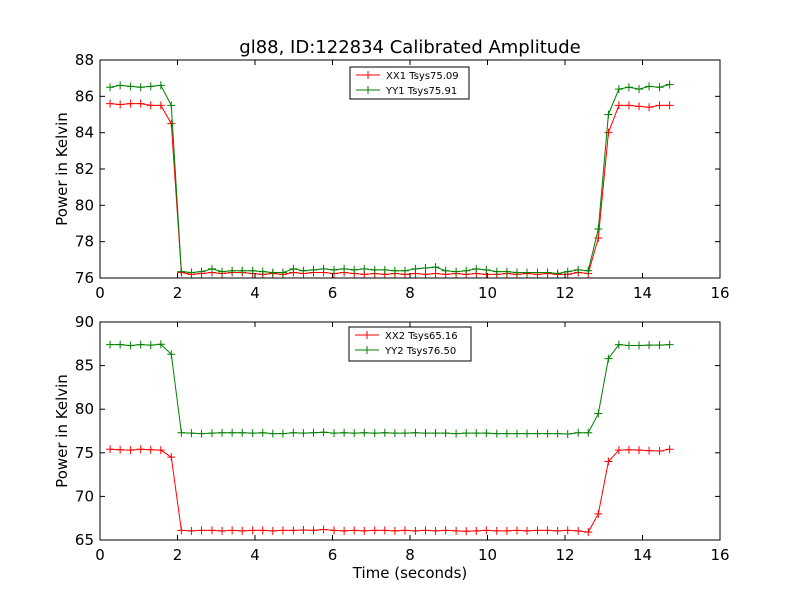 The image size is (800, 604). I want to click on y-tick-label: 75, so click(84, 453).